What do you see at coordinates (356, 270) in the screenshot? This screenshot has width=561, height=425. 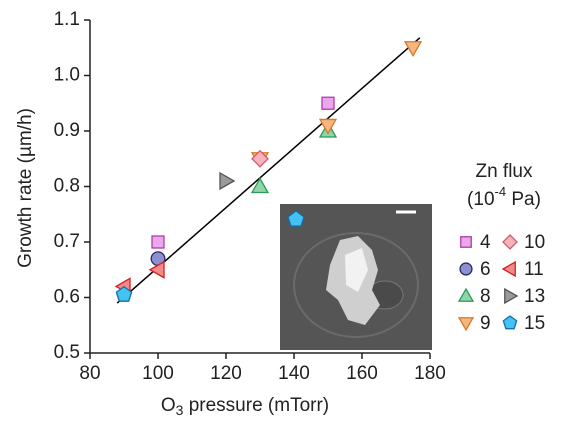 I see `inset-crystal-highlight` at bounding box center [356, 270].